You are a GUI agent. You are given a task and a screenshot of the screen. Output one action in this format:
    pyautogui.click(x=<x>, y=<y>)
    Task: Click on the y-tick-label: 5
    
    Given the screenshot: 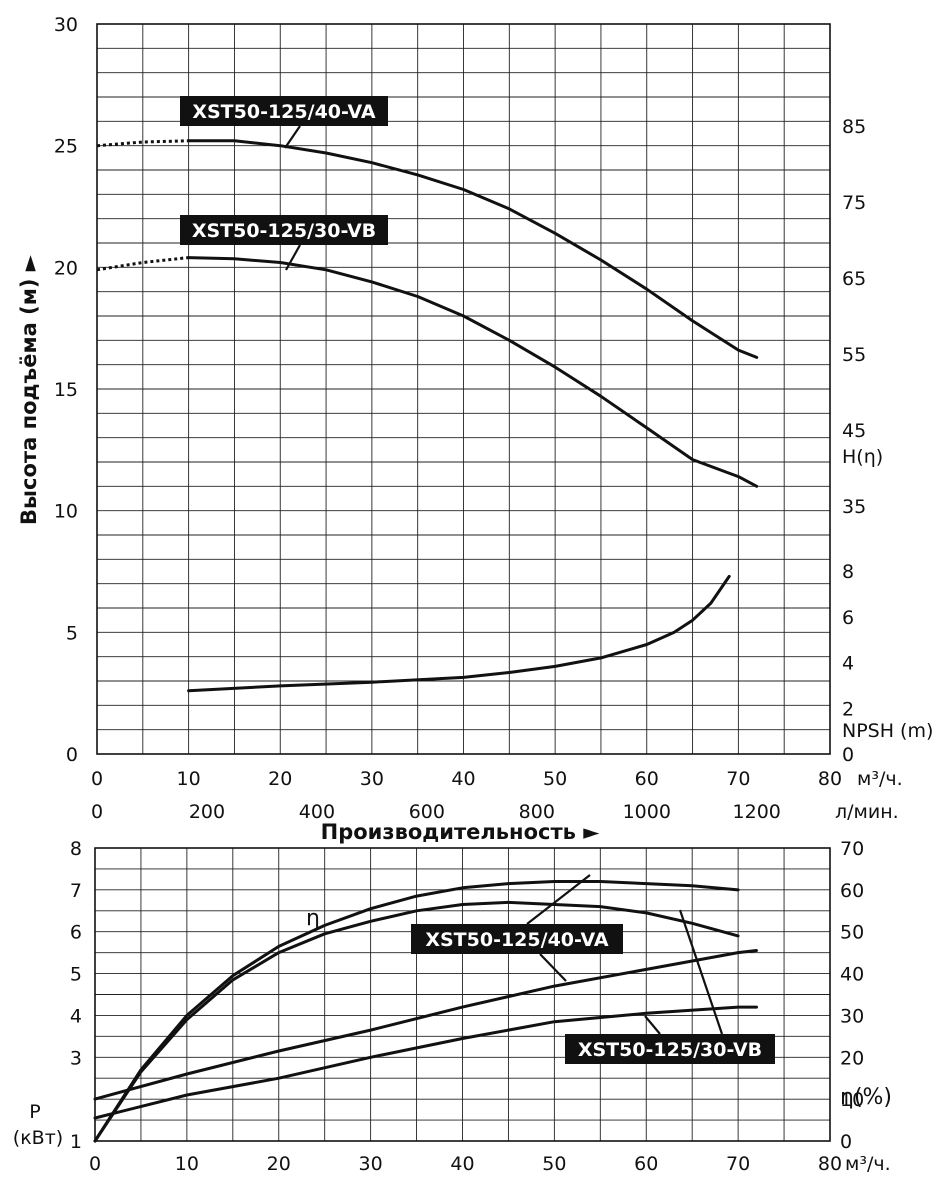 What is the action you would take?
    pyautogui.click(x=72, y=633)
    